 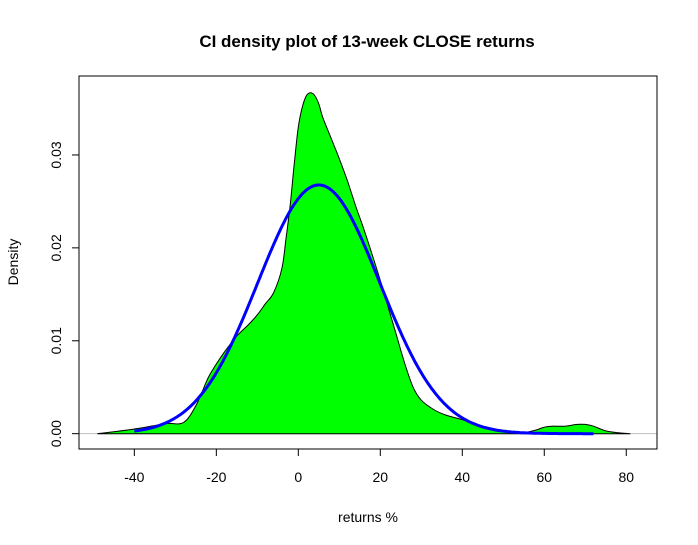 What do you see at coordinates (626, 477) in the screenshot?
I see `x-tick-label: 80` at bounding box center [626, 477].